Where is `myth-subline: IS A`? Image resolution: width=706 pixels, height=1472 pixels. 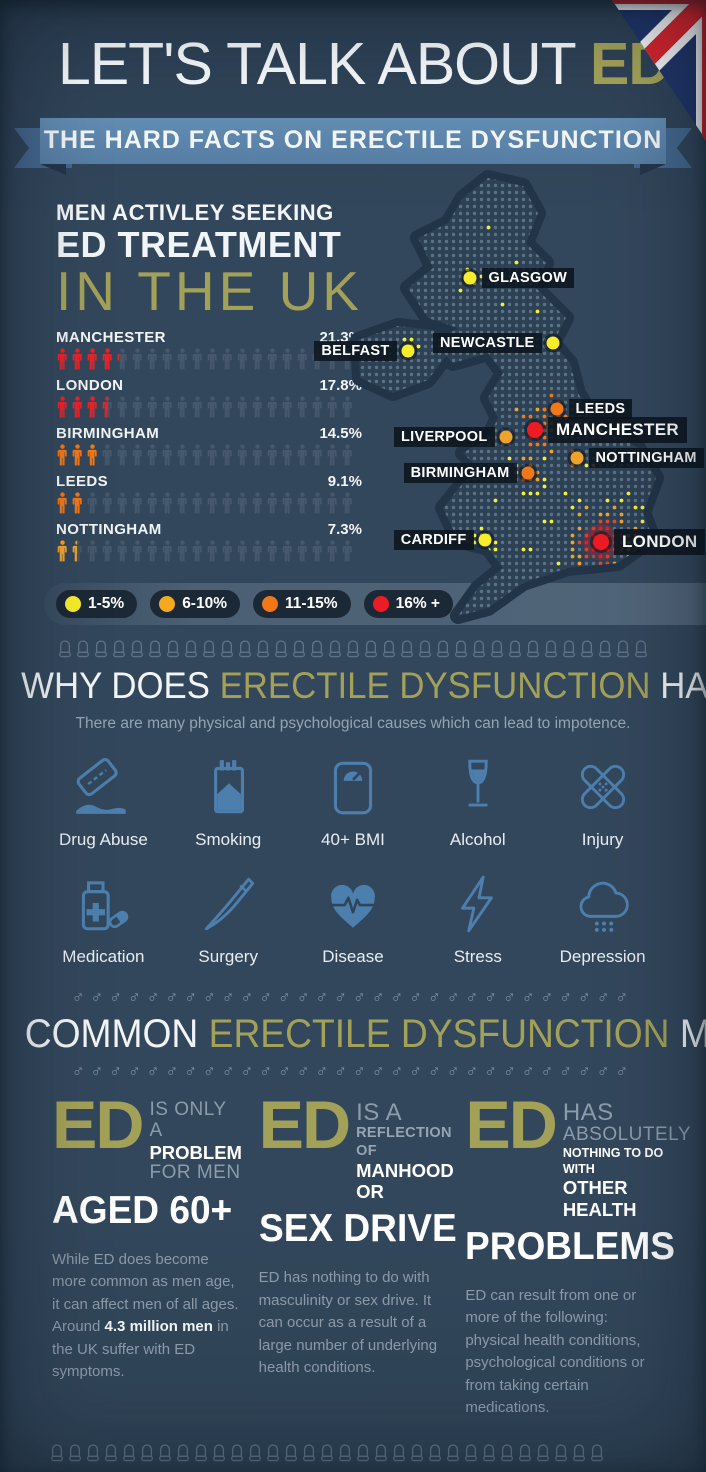
myth-subline: IS A is located at coordinates (379, 1112).